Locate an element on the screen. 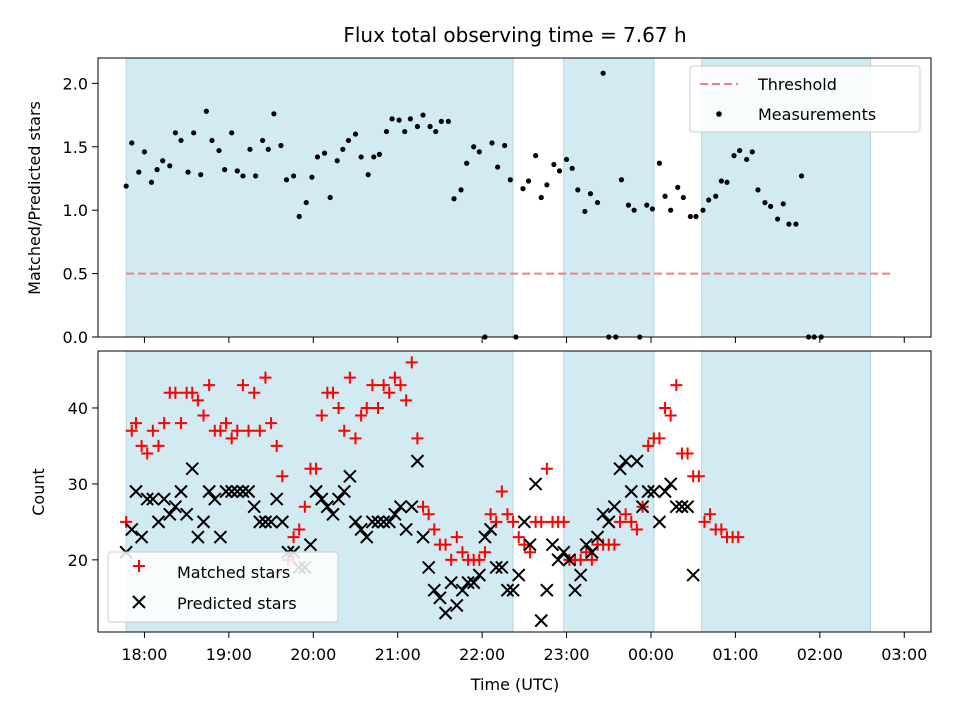 The height and width of the screenshot is (720, 960). x-tick-label: 20:00 is located at coordinates (313, 654).